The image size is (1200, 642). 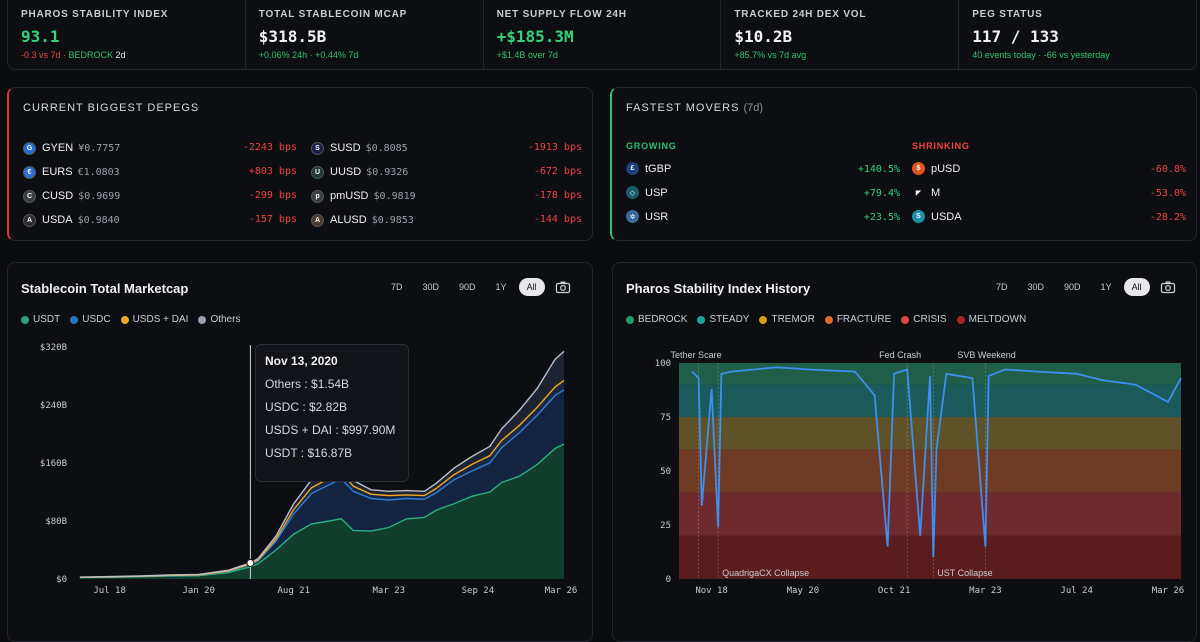 I want to click on mcap-range-30d-button: 30D, so click(x=431, y=287).